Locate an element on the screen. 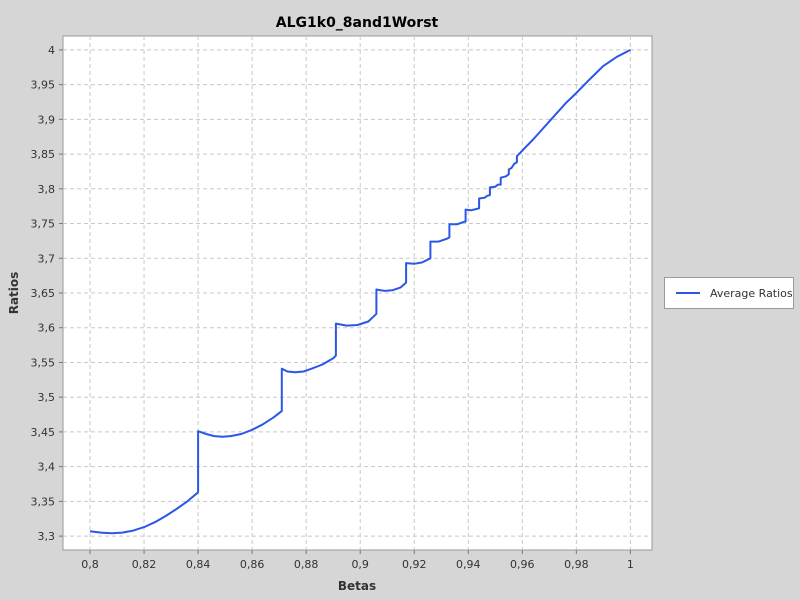  legend-swatch-average-ratios is located at coordinates (688, 293).